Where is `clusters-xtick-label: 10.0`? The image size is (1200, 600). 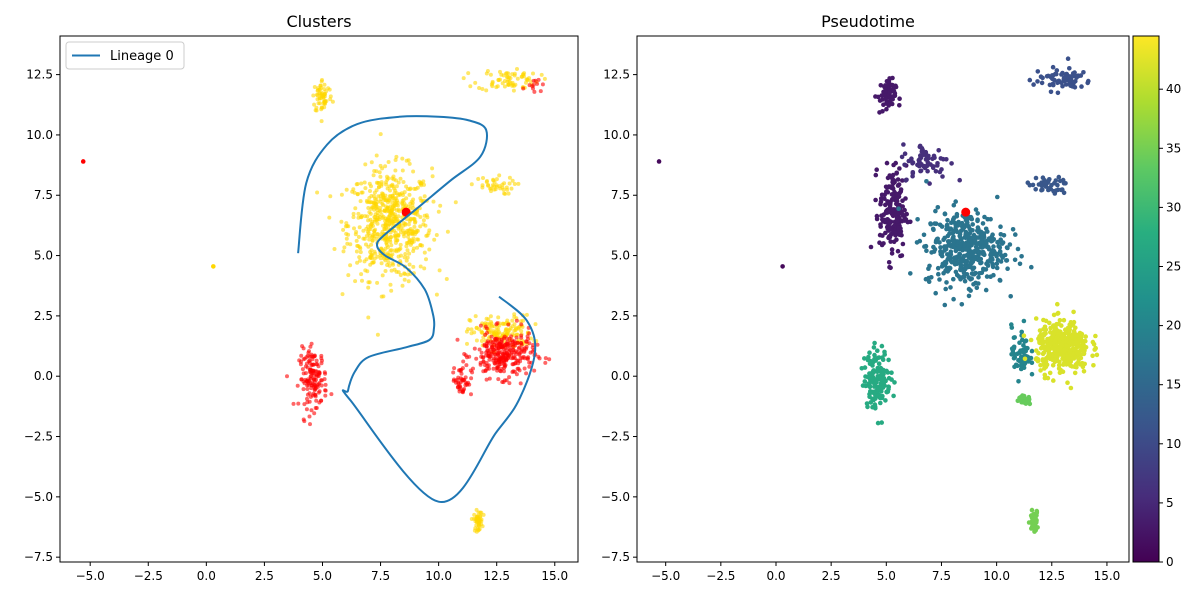 clusters-xtick-label: 10.0 is located at coordinates (438, 576).